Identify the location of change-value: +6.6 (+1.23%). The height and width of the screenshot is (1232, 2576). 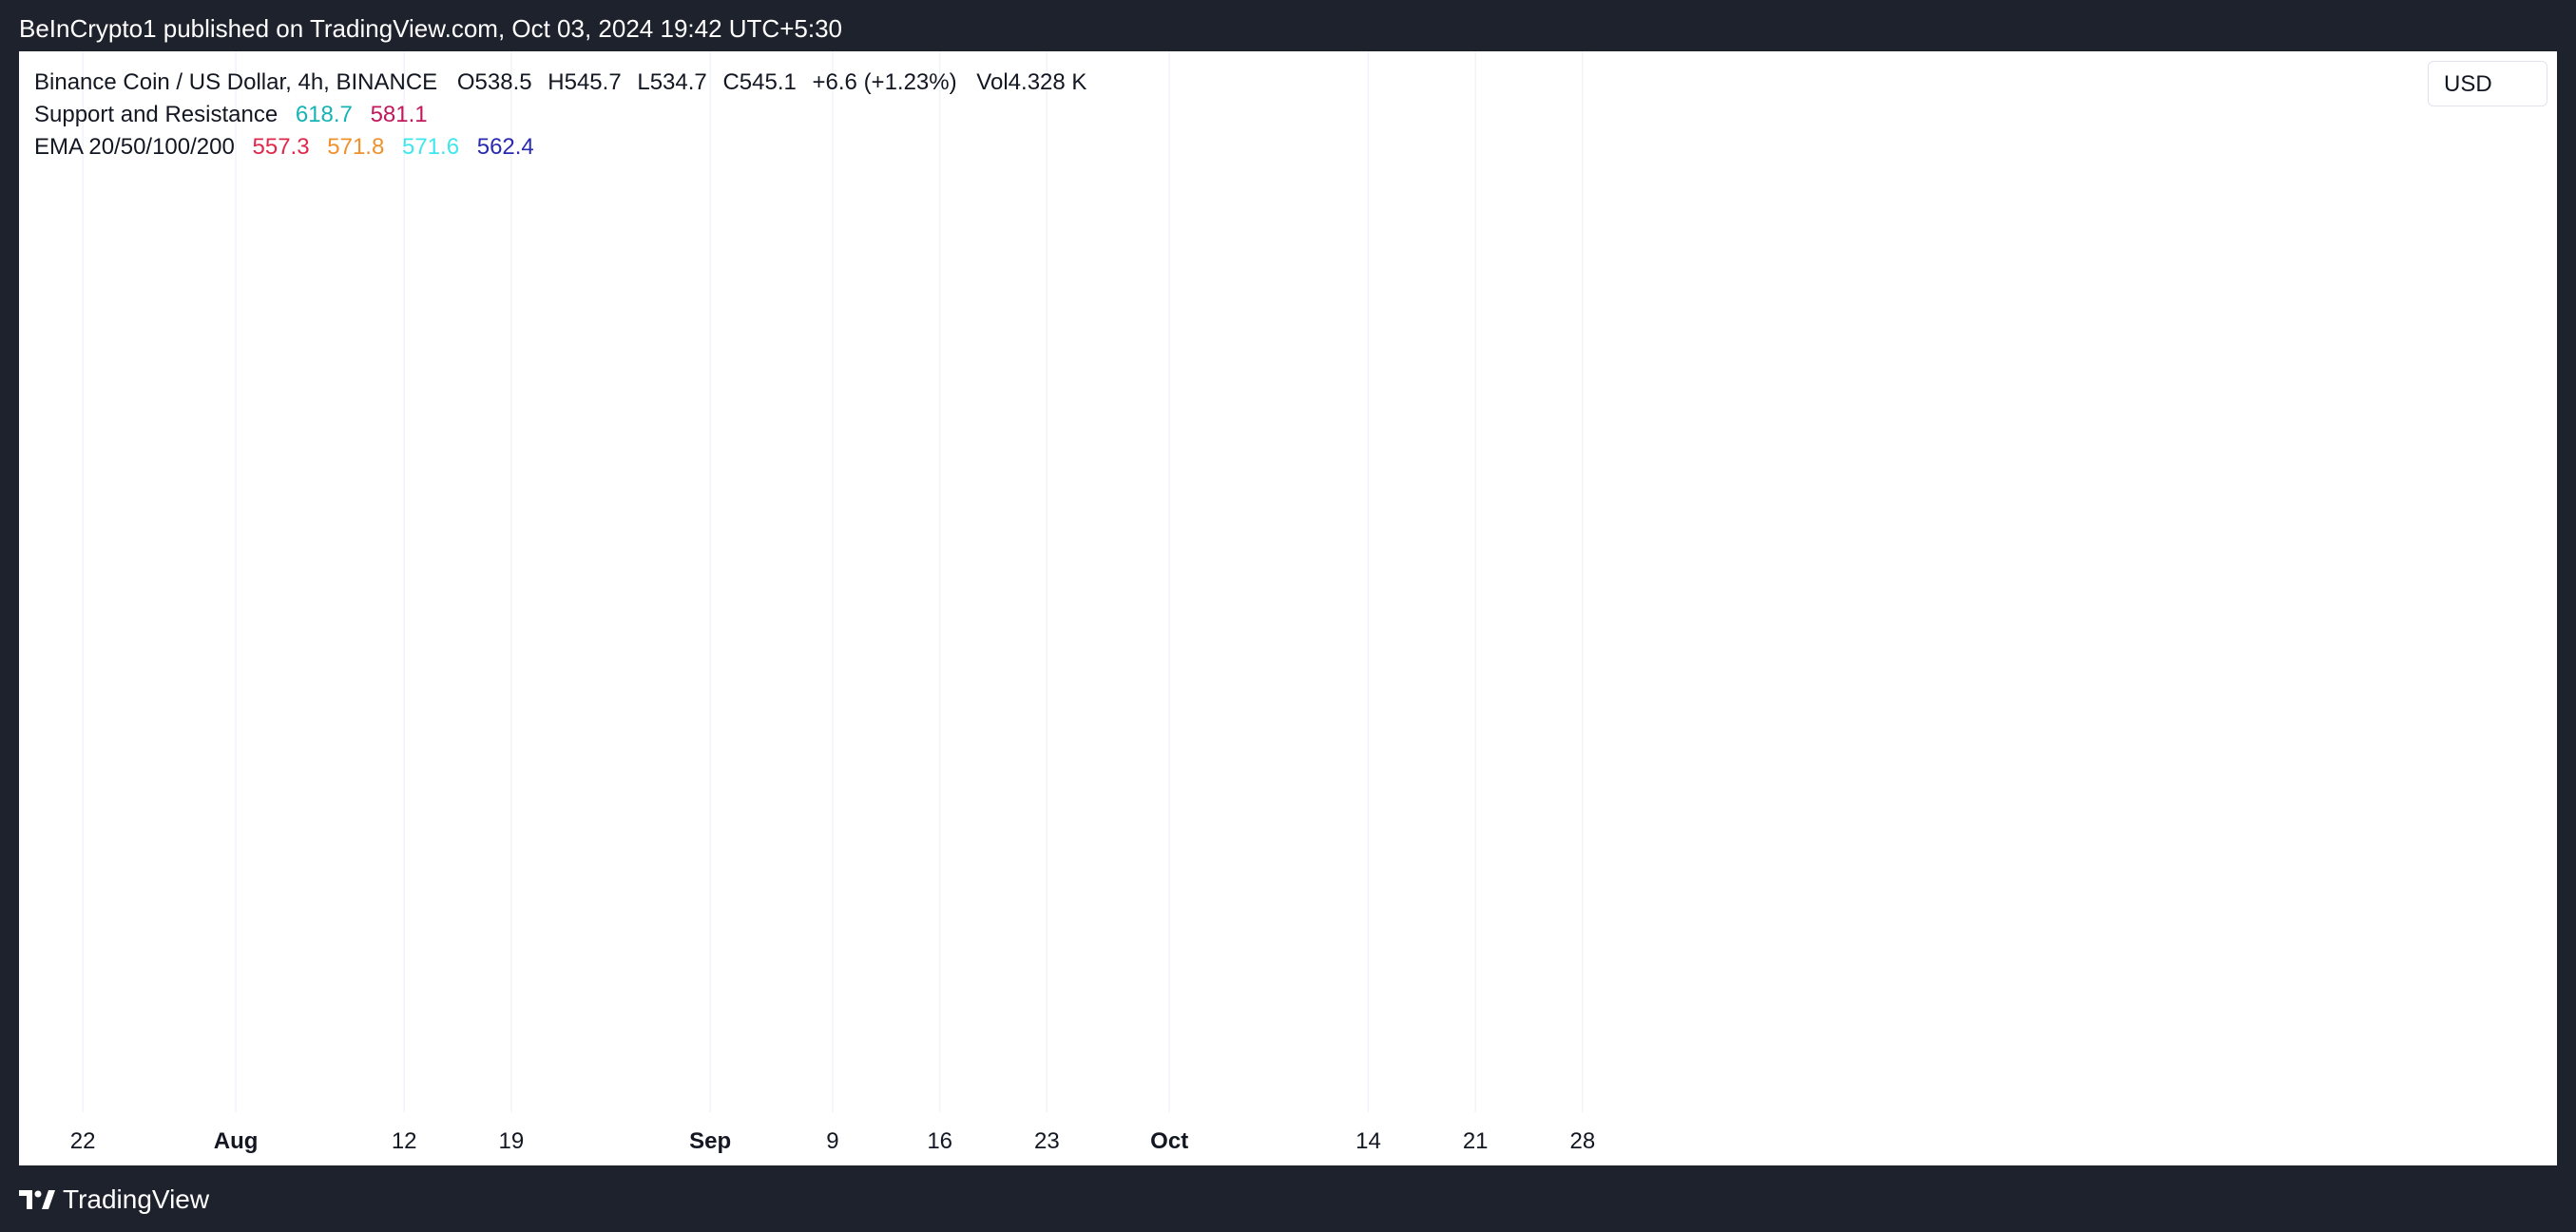
(884, 82).